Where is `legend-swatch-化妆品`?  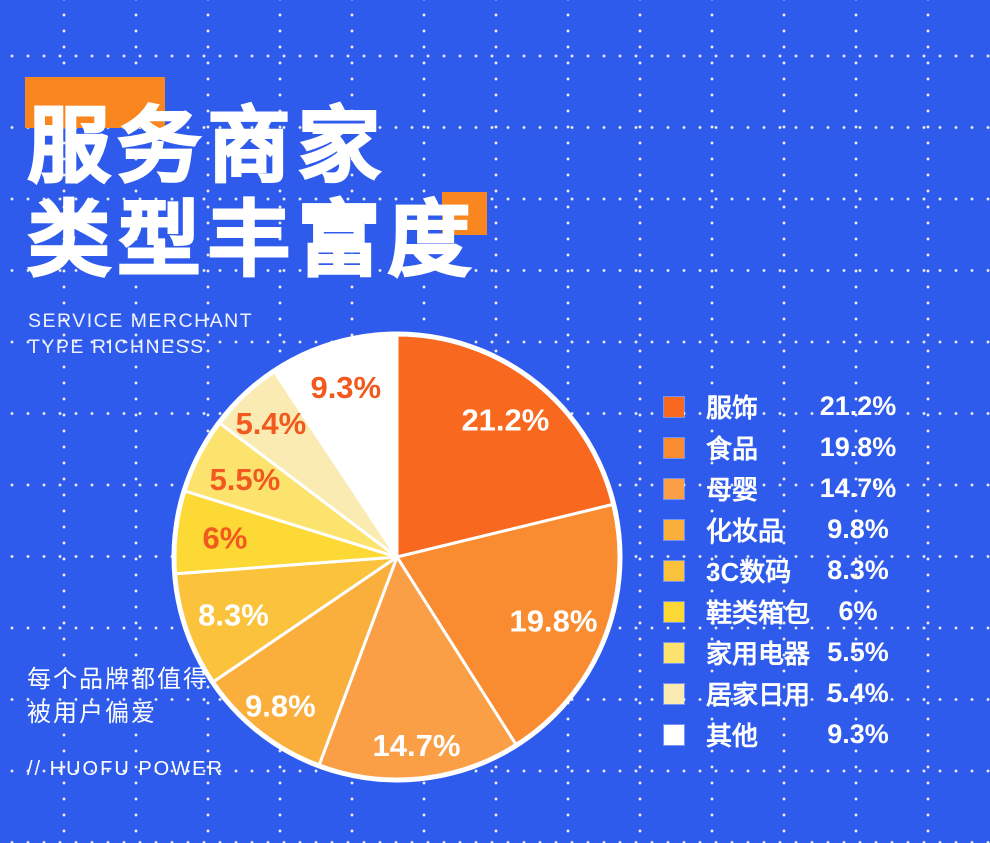 legend-swatch-化妆品 is located at coordinates (674, 529).